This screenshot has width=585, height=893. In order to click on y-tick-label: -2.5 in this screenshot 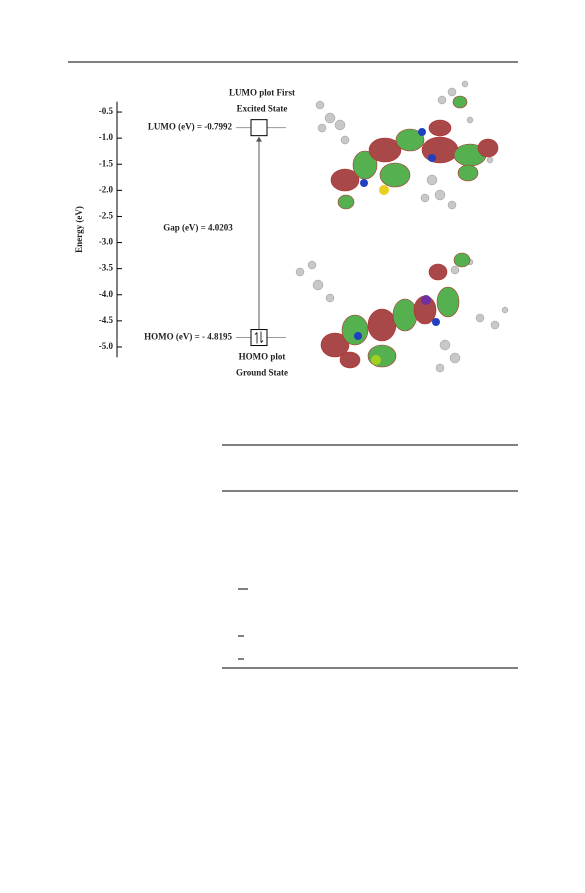, I will do `click(106, 216)`.